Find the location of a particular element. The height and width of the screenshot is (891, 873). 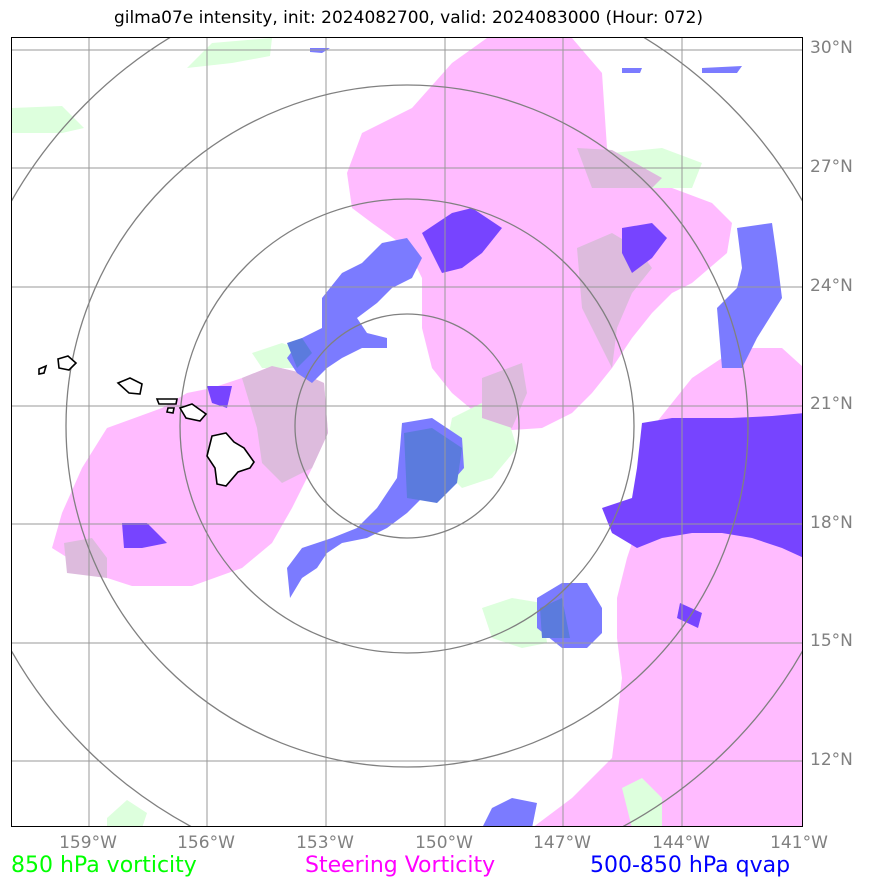

lat-label-27n: 27°N is located at coordinates (831, 167).